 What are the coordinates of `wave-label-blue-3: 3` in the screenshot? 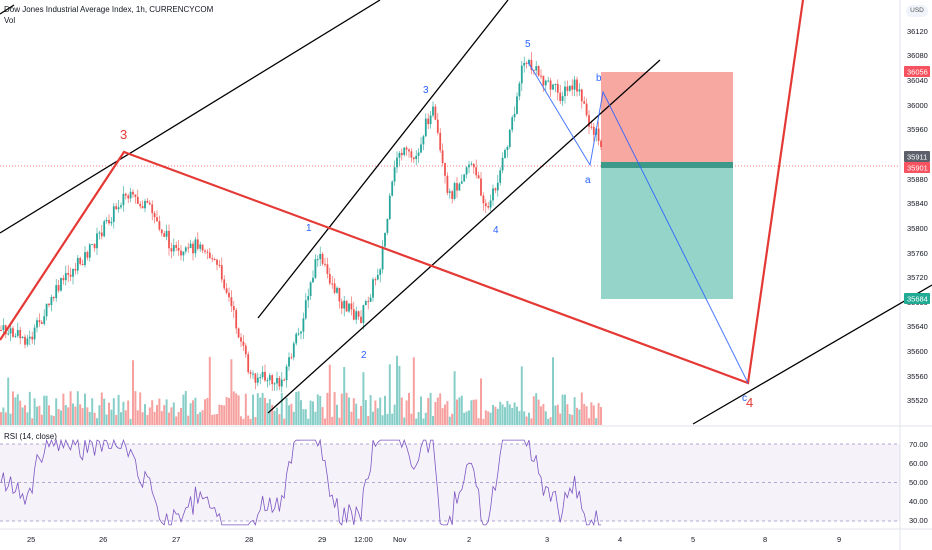 It's located at (426, 90).